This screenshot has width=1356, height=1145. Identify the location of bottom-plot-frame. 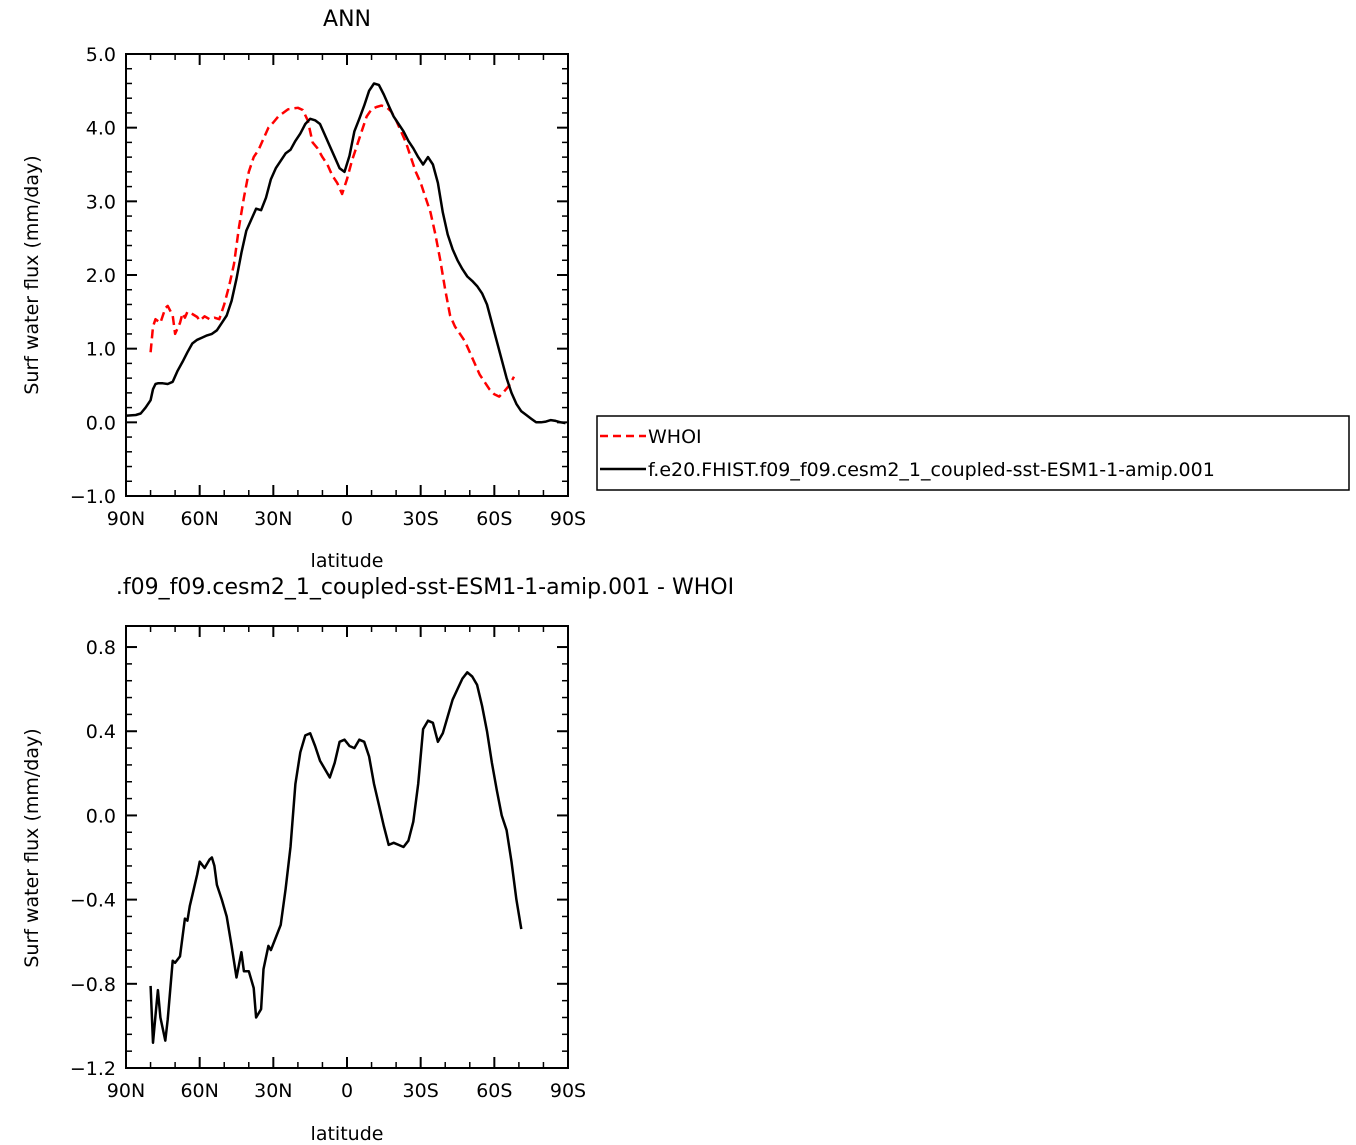
(347, 847).